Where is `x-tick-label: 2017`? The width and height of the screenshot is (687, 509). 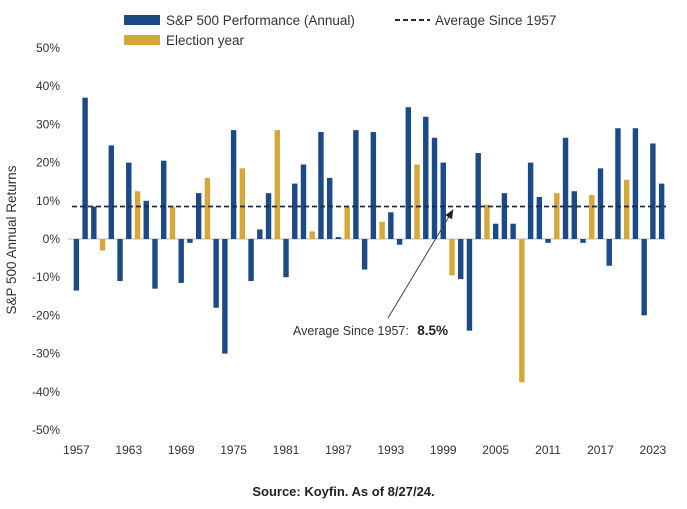 x-tick-label: 2017 is located at coordinates (600, 450).